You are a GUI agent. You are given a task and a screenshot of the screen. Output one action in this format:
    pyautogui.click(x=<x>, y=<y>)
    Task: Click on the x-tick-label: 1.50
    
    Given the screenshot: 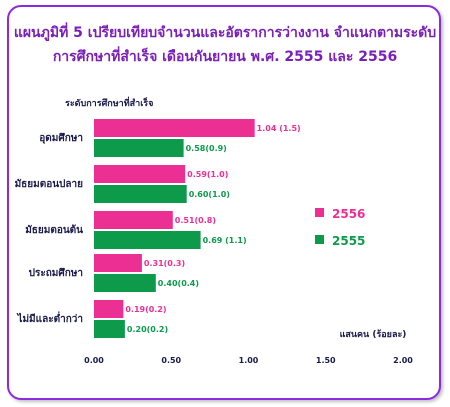 What is the action you would take?
    pyautogui.click(x=326, y=360)
    